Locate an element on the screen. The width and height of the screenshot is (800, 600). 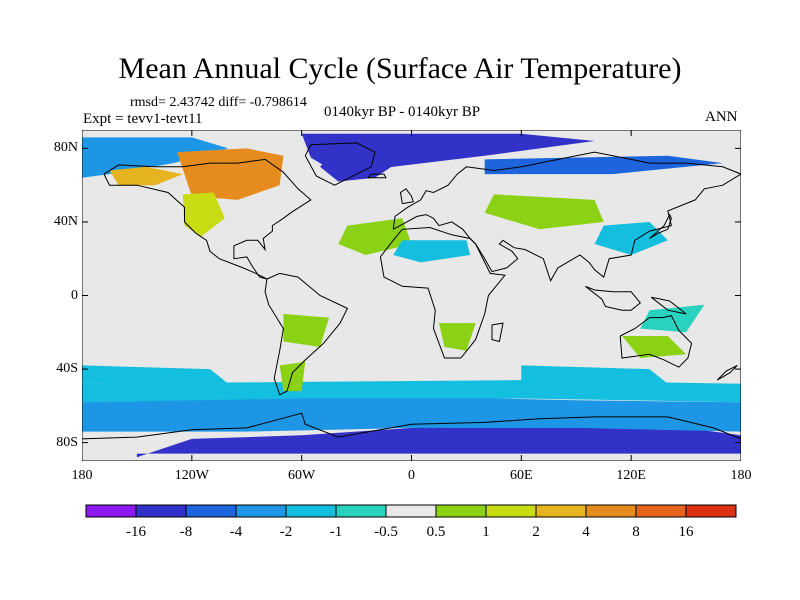
coastline-new-guinea is located at coordinates (668, 305).